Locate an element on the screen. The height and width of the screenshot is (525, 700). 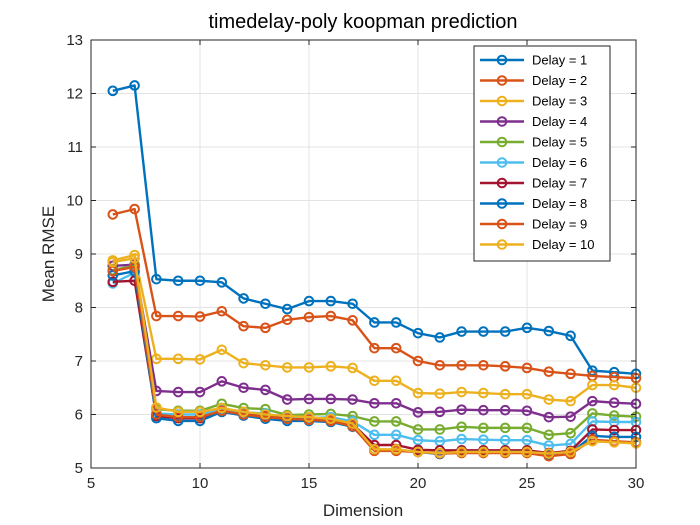
legend-item: Delay = 2 is located at coordinates (533, 80).